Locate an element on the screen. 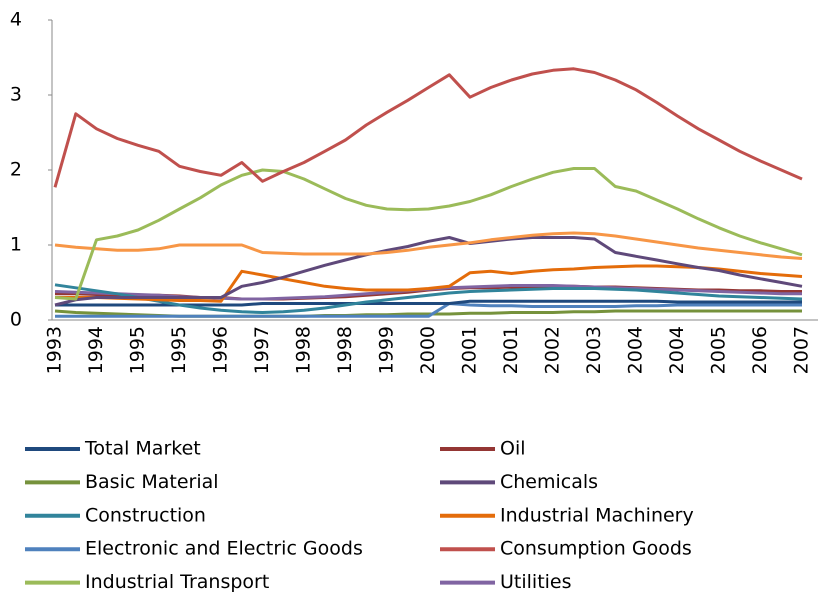  x-tick-label: 2000 is located at coordinates (428, 350).